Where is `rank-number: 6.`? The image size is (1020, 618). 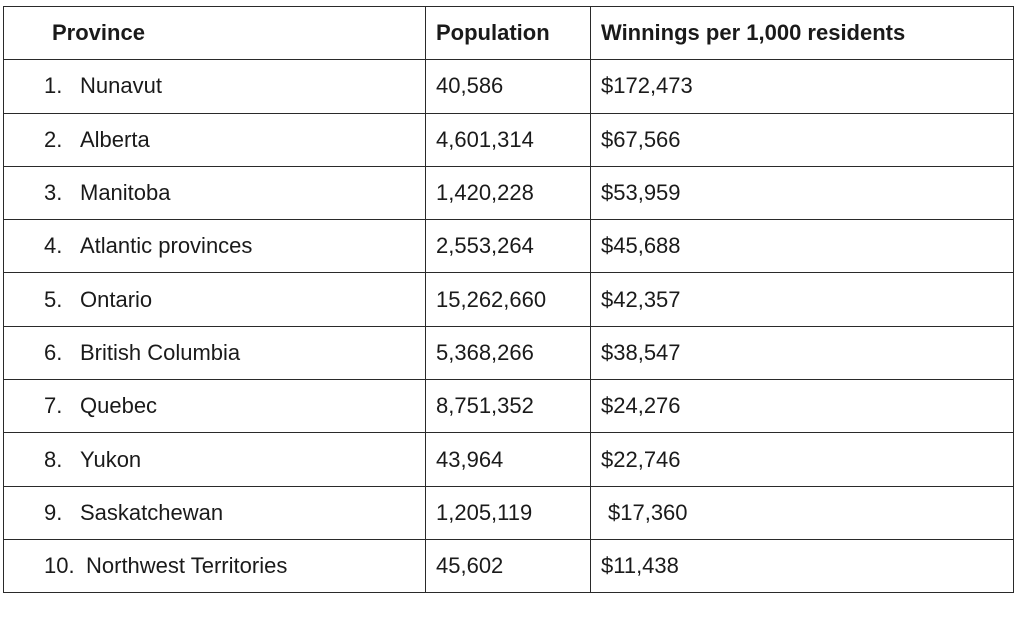 rank-number: 6. is located at coordinates (53, 352).